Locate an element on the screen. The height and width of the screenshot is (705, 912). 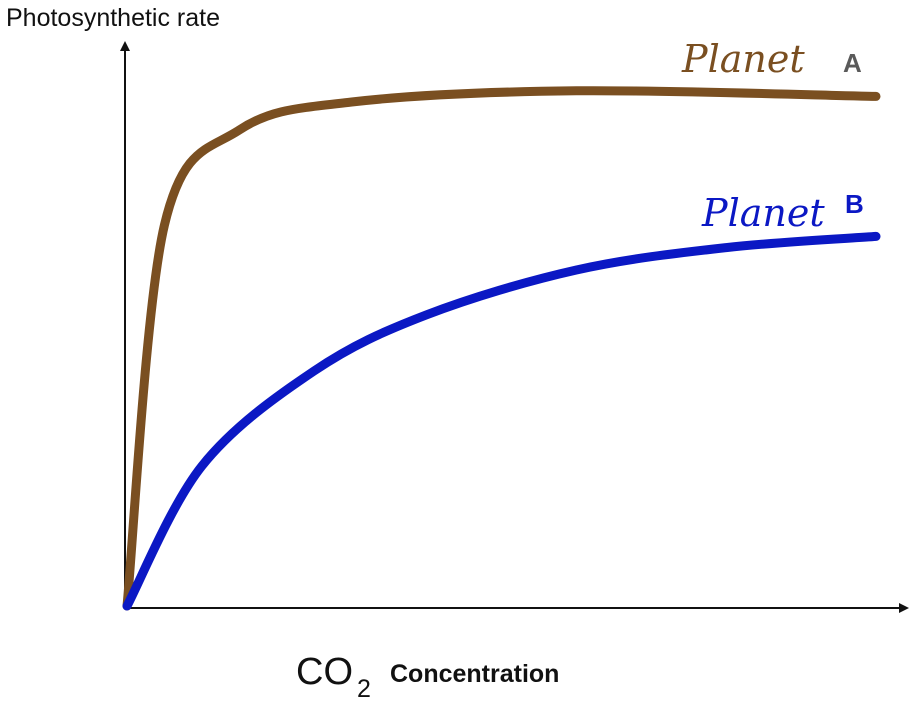
series-label-b-letter: B is located at coordinates (854, 204).